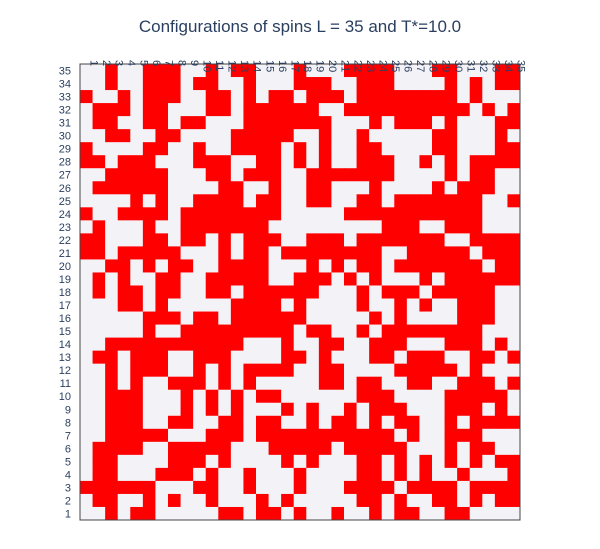  Describe the element at coordinates (257, 66) in the screenshot. I see `x-tick-label: 14` at that location.